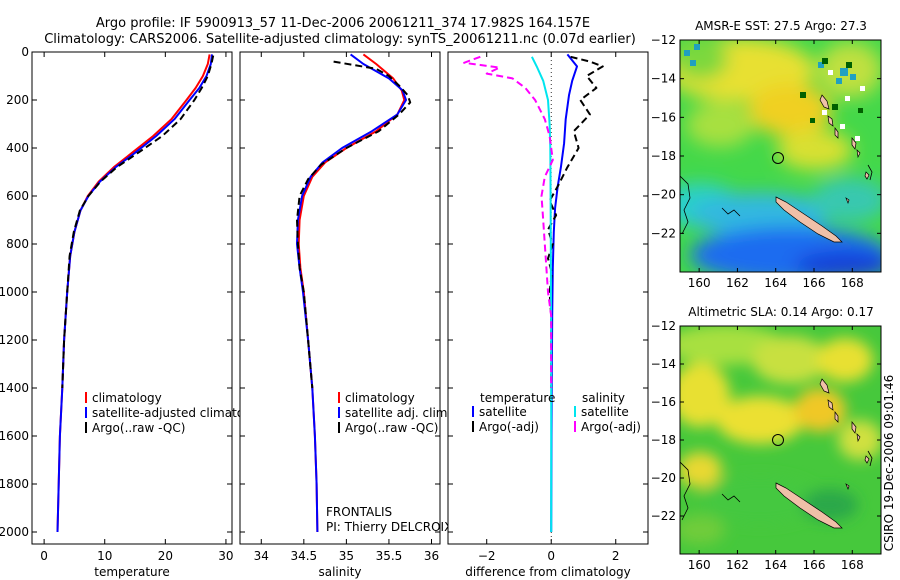 Image resolution: width=900 pixels, height=580 pixels. Describe the element at coordinates (14, 436) in the screenshot. I see `y-tick-label: 1600` at that location.